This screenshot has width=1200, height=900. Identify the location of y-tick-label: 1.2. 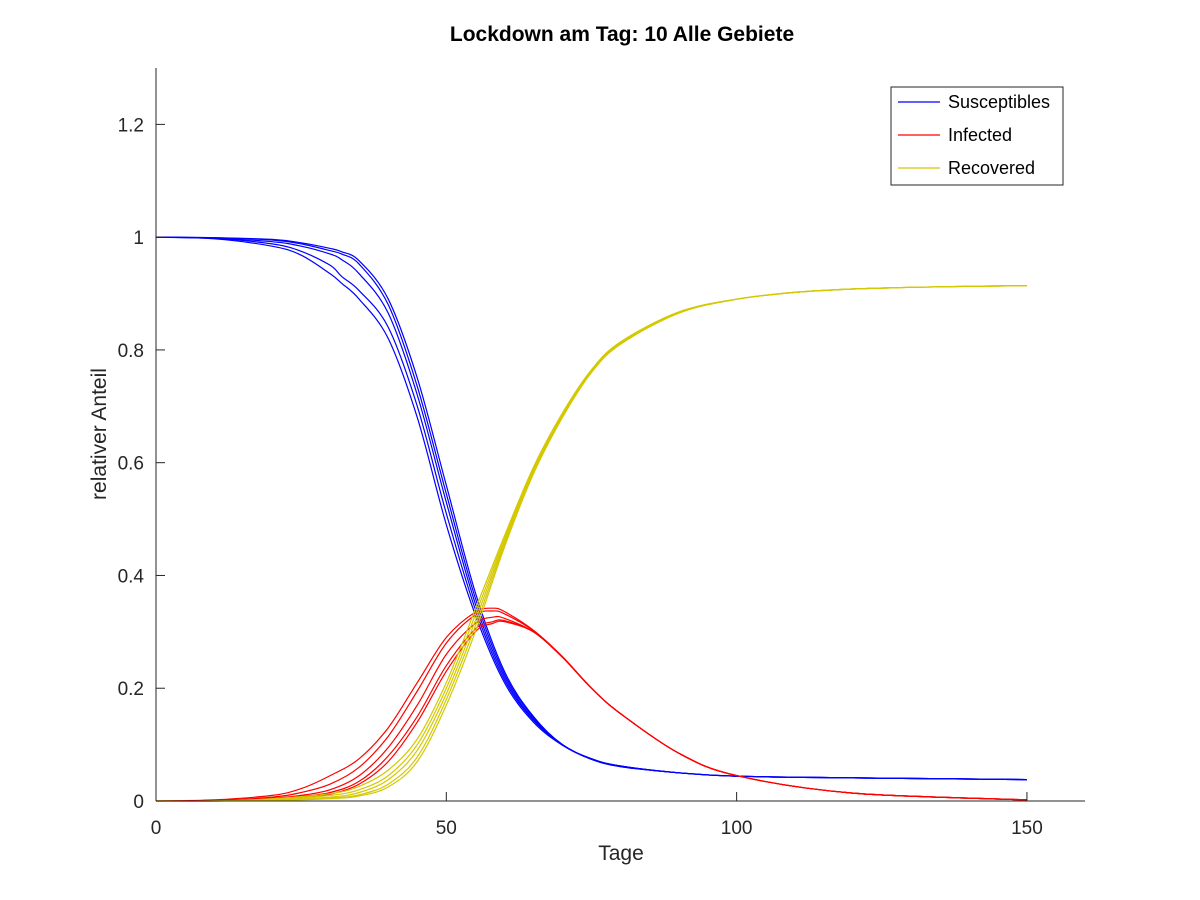
(131, 125).